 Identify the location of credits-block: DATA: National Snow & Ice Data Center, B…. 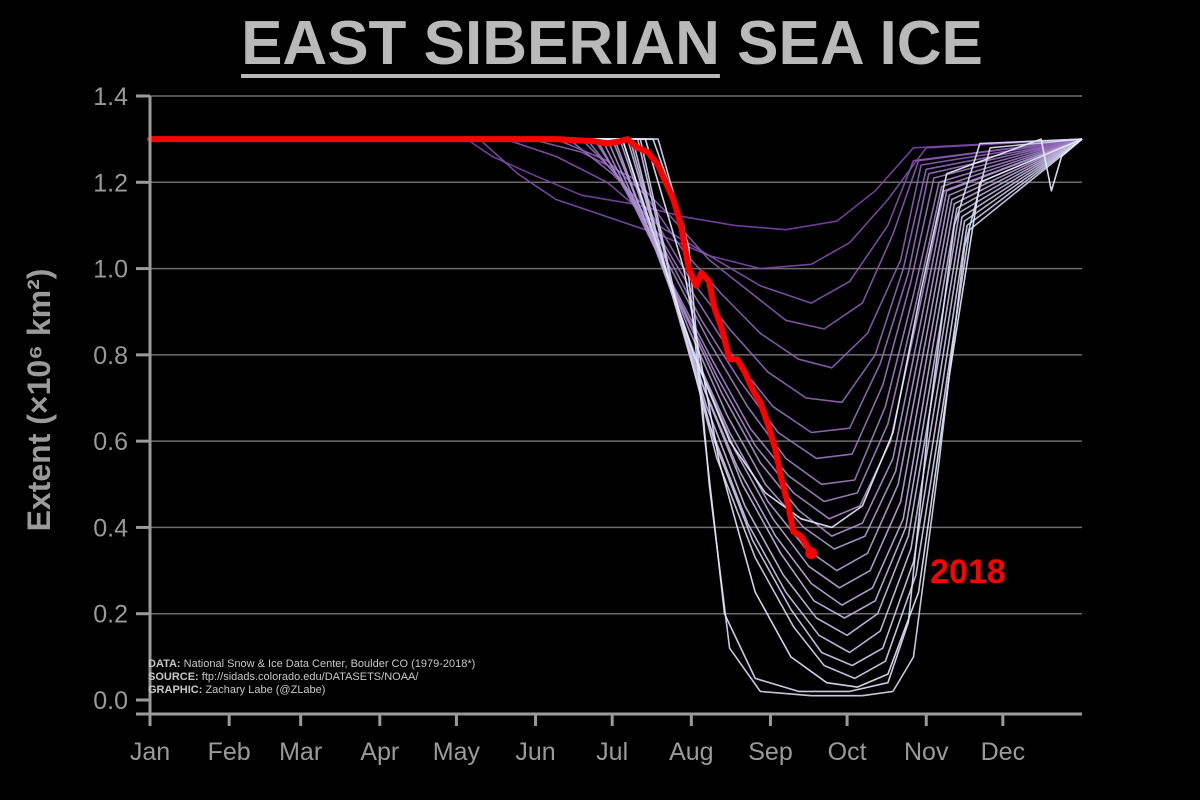
(311, 677).